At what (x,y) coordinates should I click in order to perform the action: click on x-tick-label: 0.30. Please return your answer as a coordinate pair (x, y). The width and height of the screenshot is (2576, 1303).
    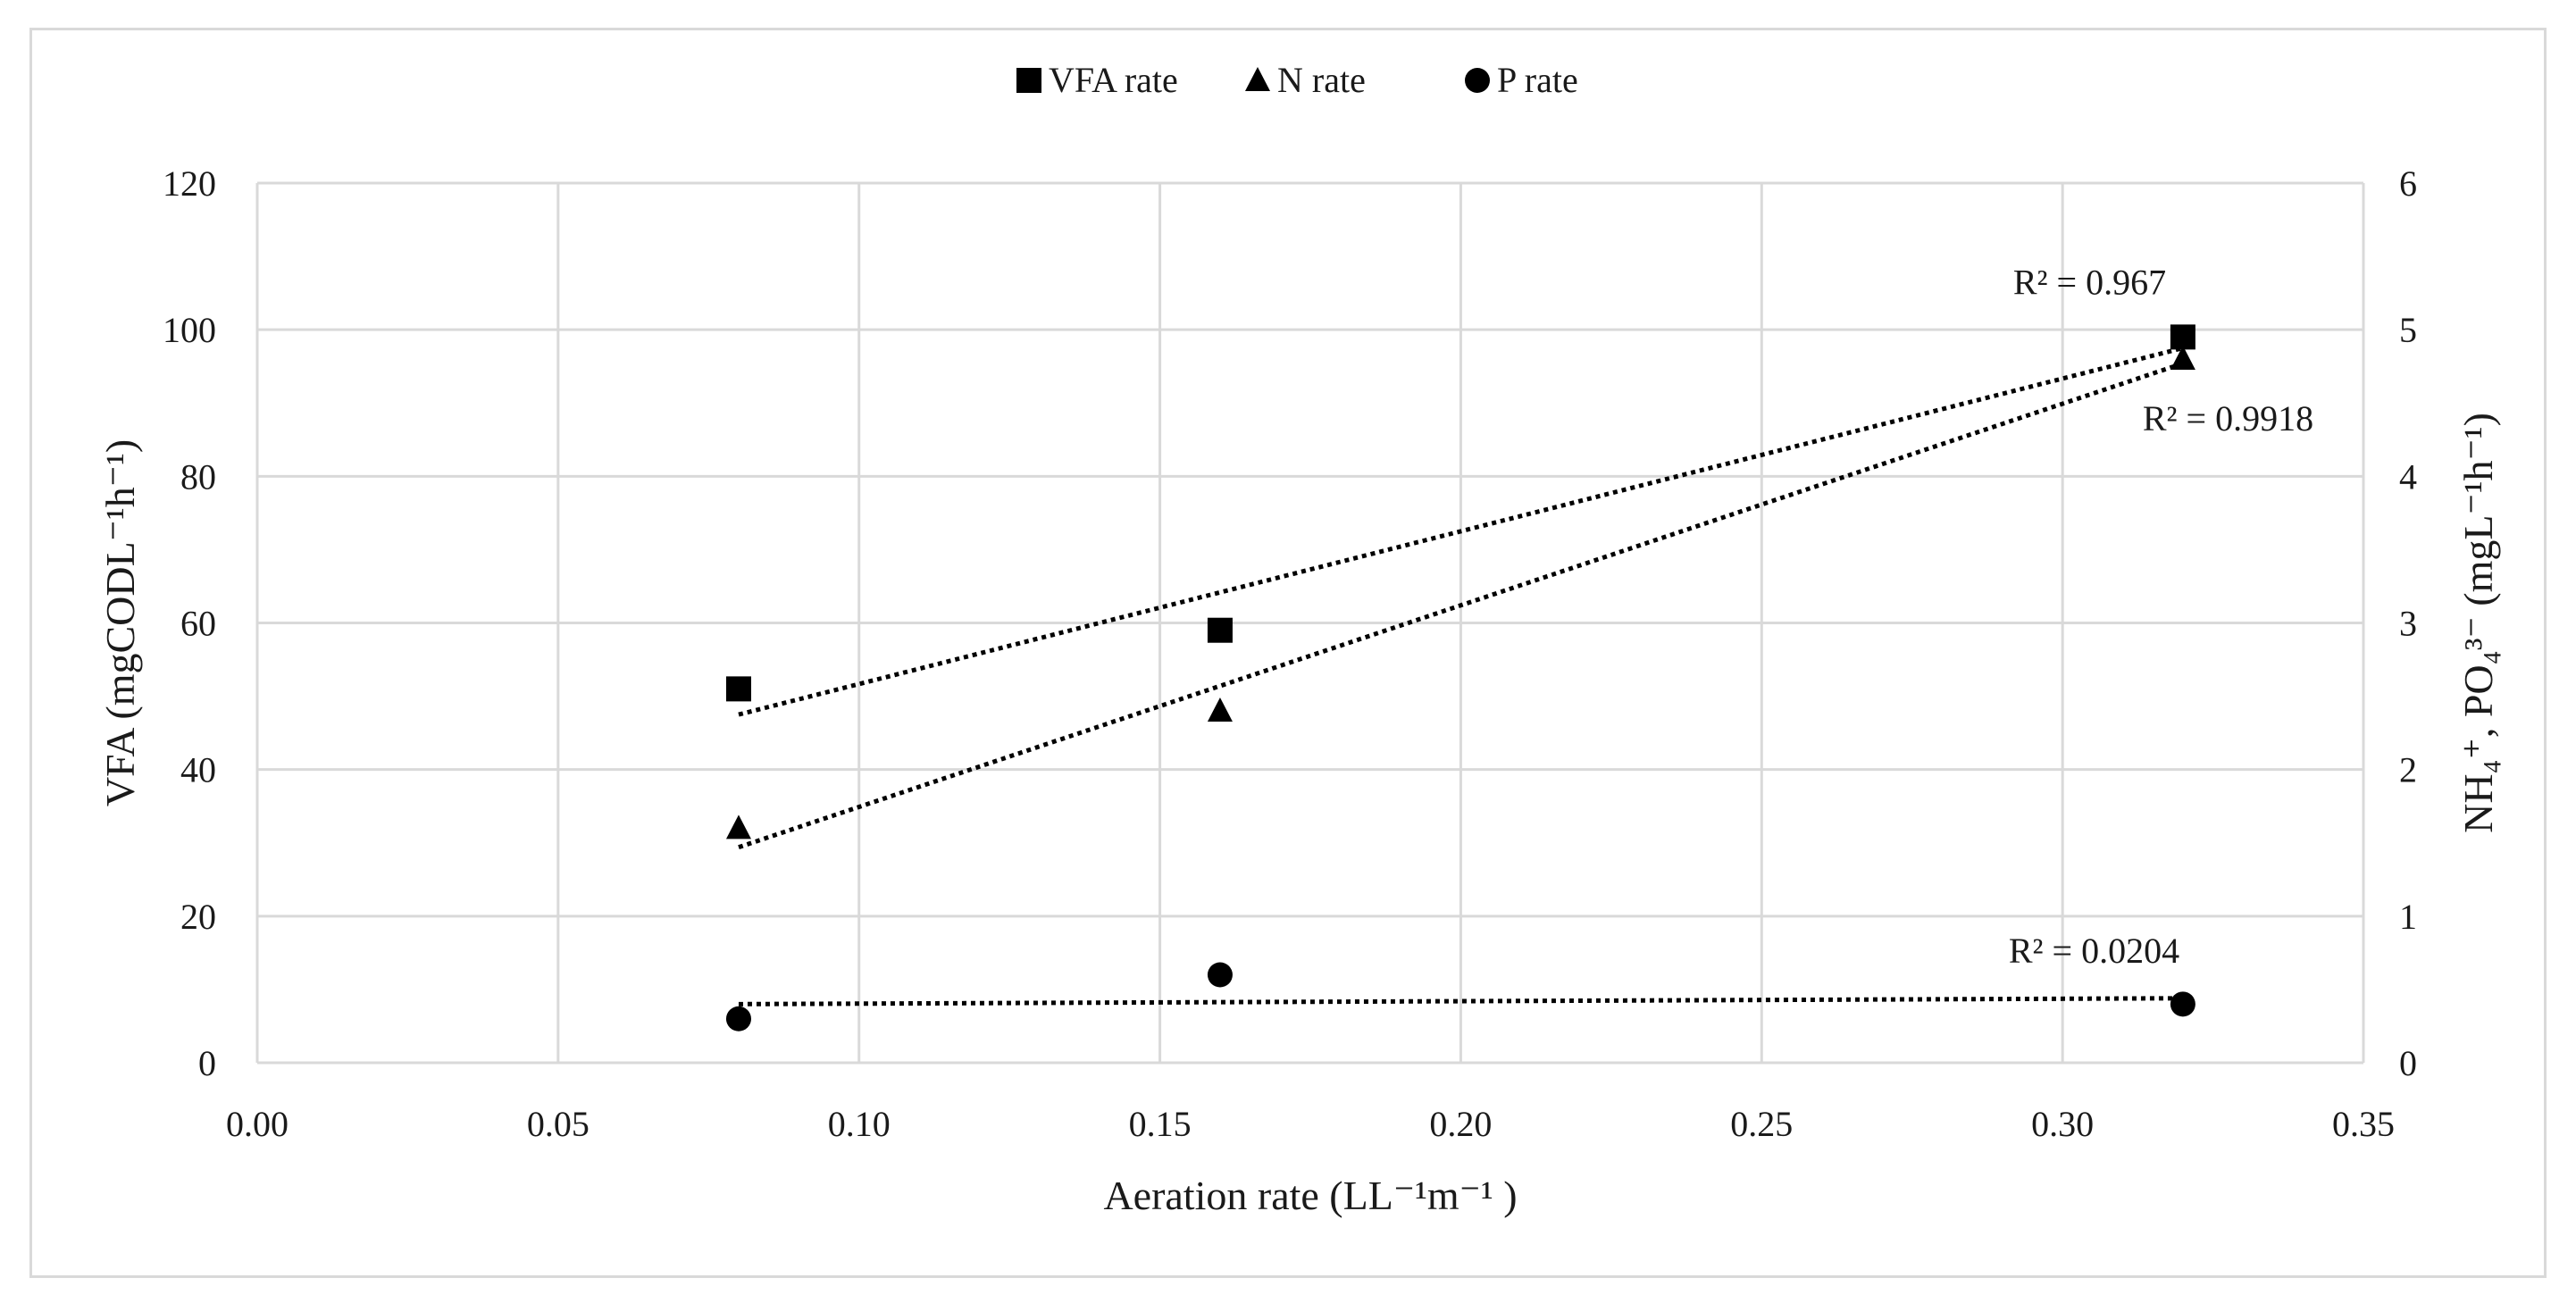
    Looking at the image, I should click on (2063, 1124).